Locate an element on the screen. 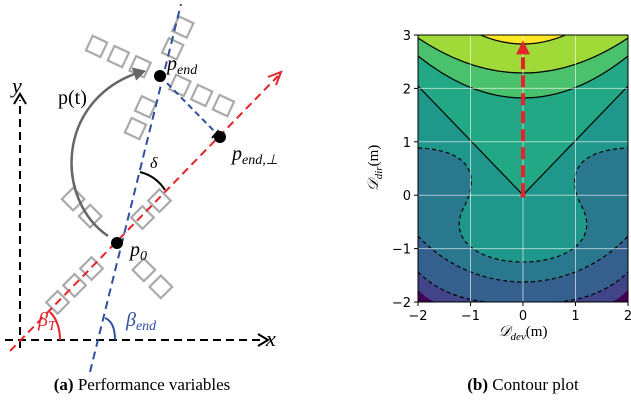  x-tick-label: −1 is located at coordinates (470, 316).